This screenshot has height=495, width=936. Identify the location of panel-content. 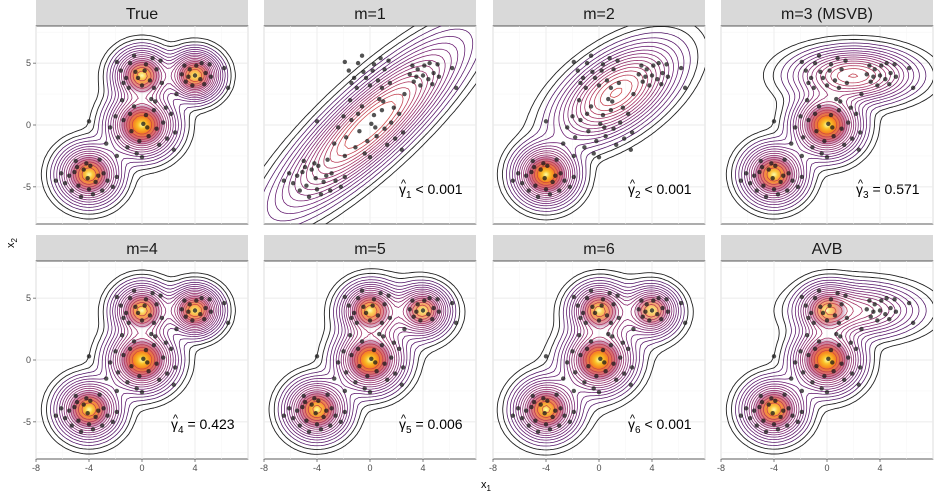
(829, 127).